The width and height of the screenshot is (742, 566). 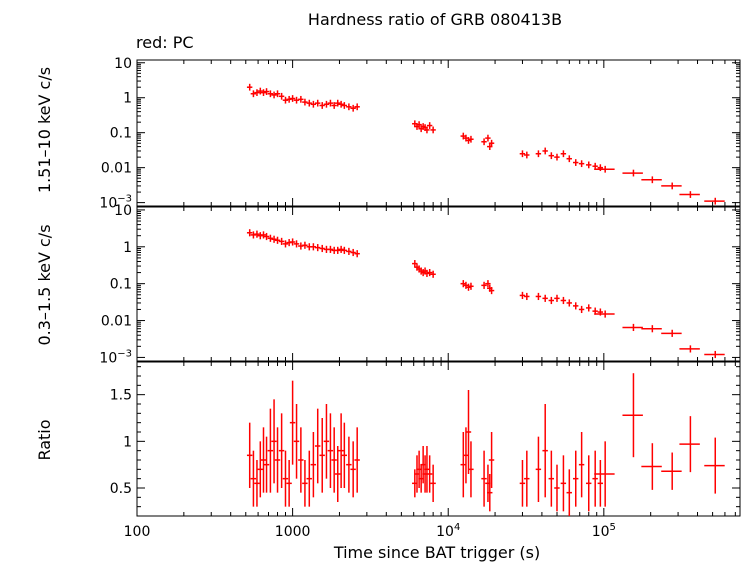 I want to click on y-tick-label-hard: 10, so click(x=123, y=64).